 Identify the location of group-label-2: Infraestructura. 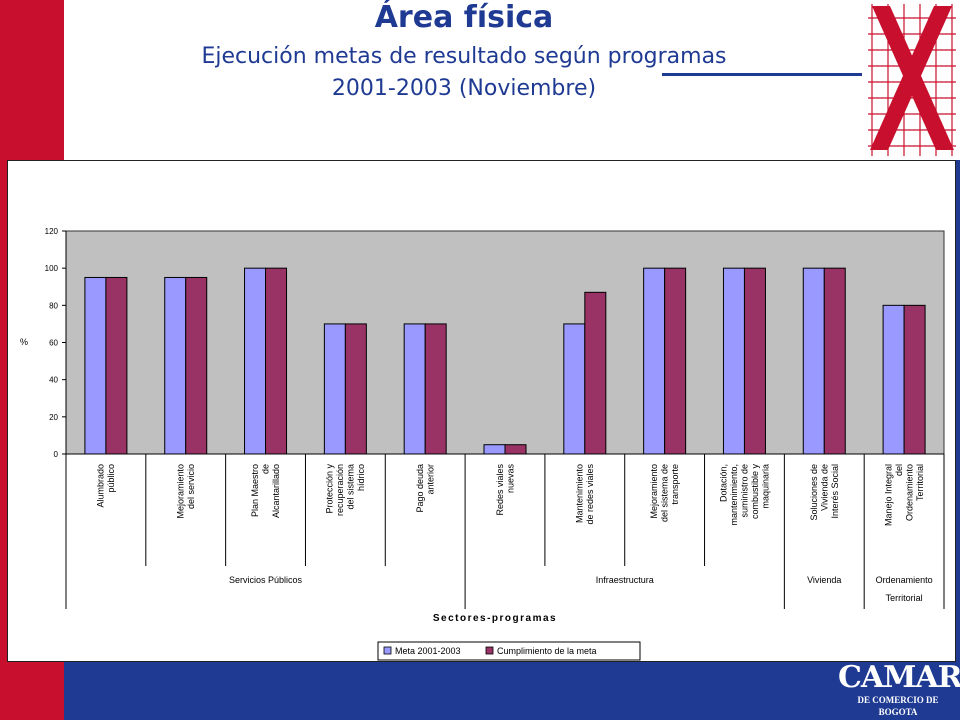
(625, 580).